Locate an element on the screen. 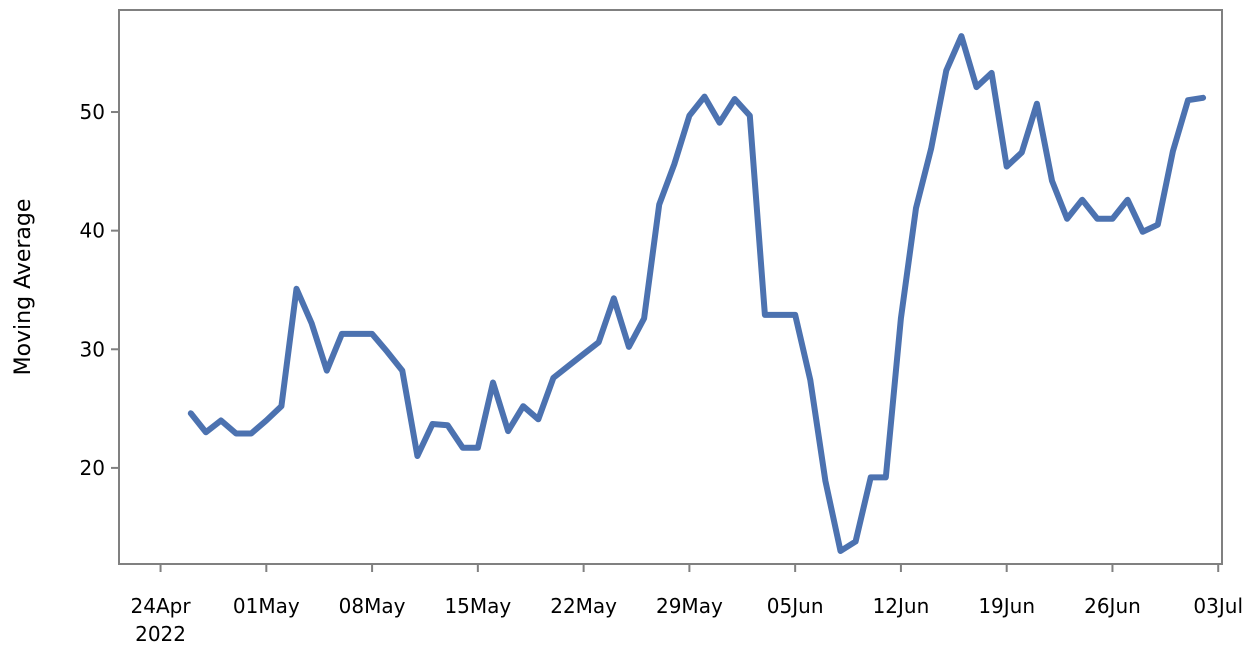 The height and width of the screenshot is (653, 1249). x-tick-label: 05Jun is located at coordinates (795, 606).